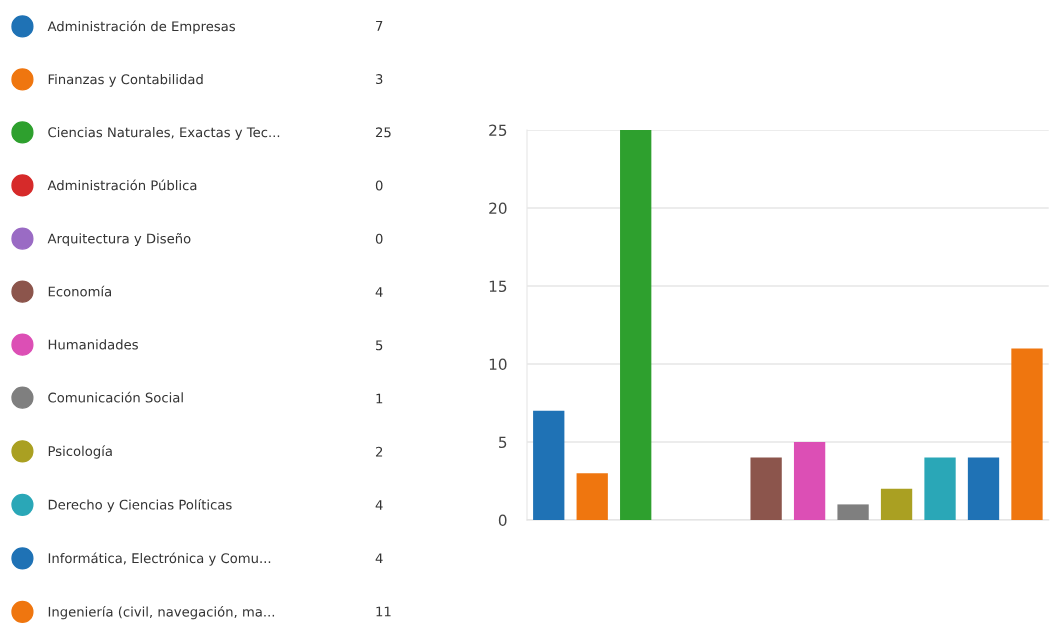 This screenshot has width=1054, height=625. What do you see at coordinates (115, 397) in the screenshot?
I see `legend-label: Comunicación Social` at bounding box center [115, 397].